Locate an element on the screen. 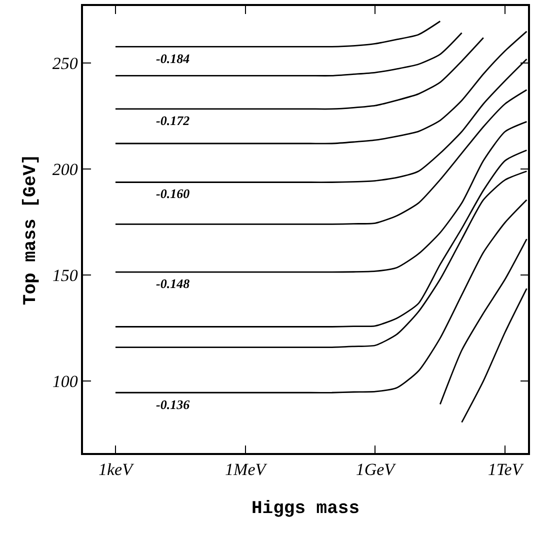 This screenshot has height=533, width=537. x-axis-title: Higgs mass is located at coordinates (305, 508).